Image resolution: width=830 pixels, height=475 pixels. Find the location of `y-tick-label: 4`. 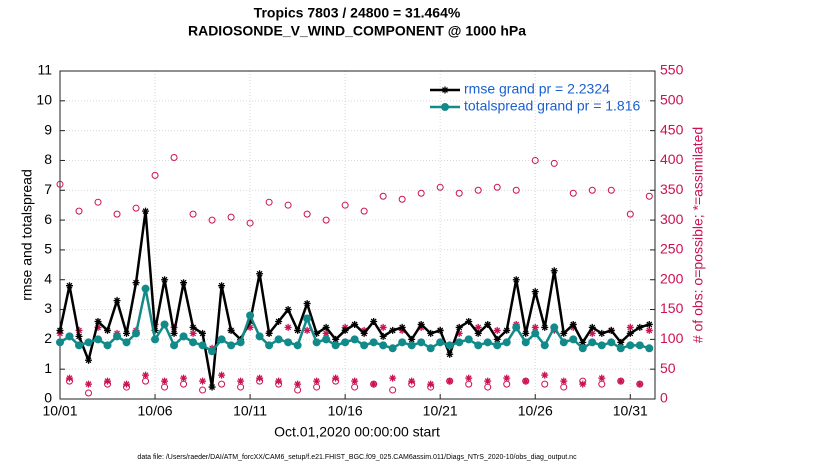

y-tick-label: 4 is located at coordinates (48, 278).